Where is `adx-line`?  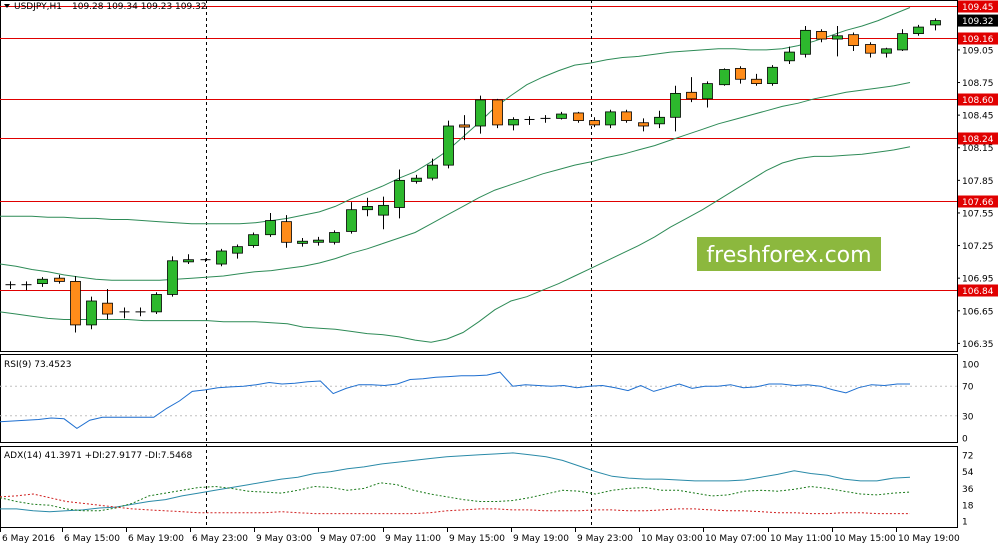 adx-line is located at coordinates (455, 482).